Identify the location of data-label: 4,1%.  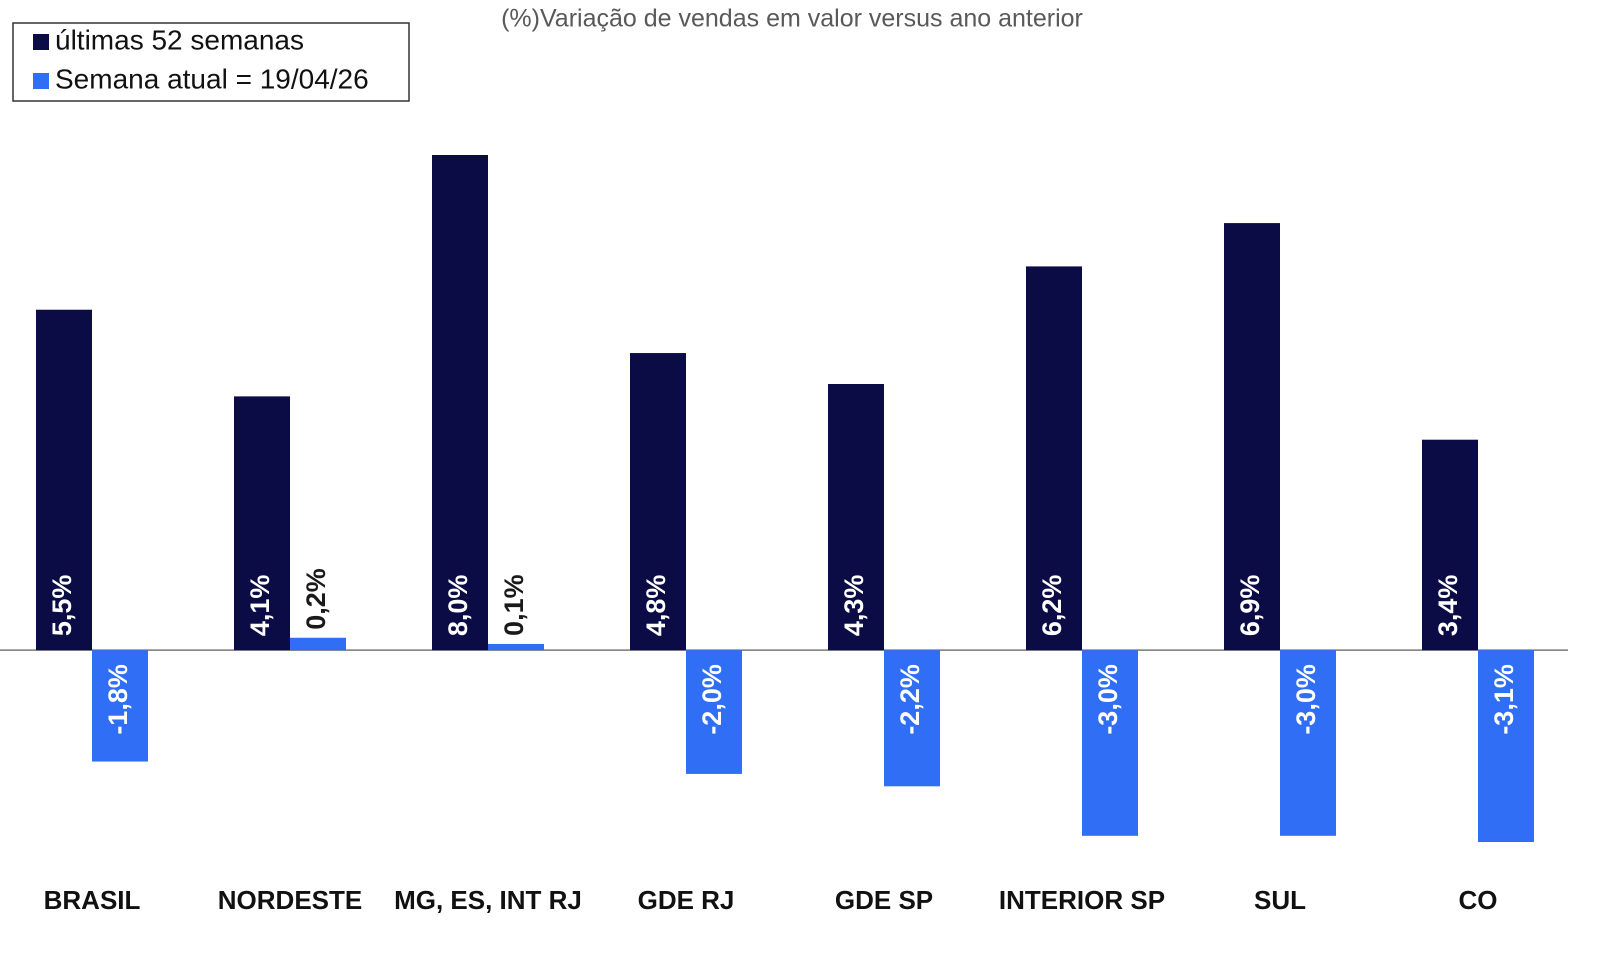
(260, 606).